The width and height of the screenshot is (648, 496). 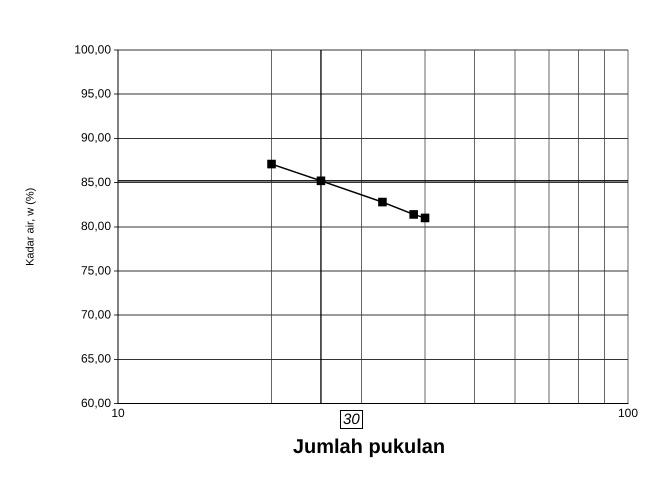 I want to click on x-tick-label: 100, so click(x=628, y=413).